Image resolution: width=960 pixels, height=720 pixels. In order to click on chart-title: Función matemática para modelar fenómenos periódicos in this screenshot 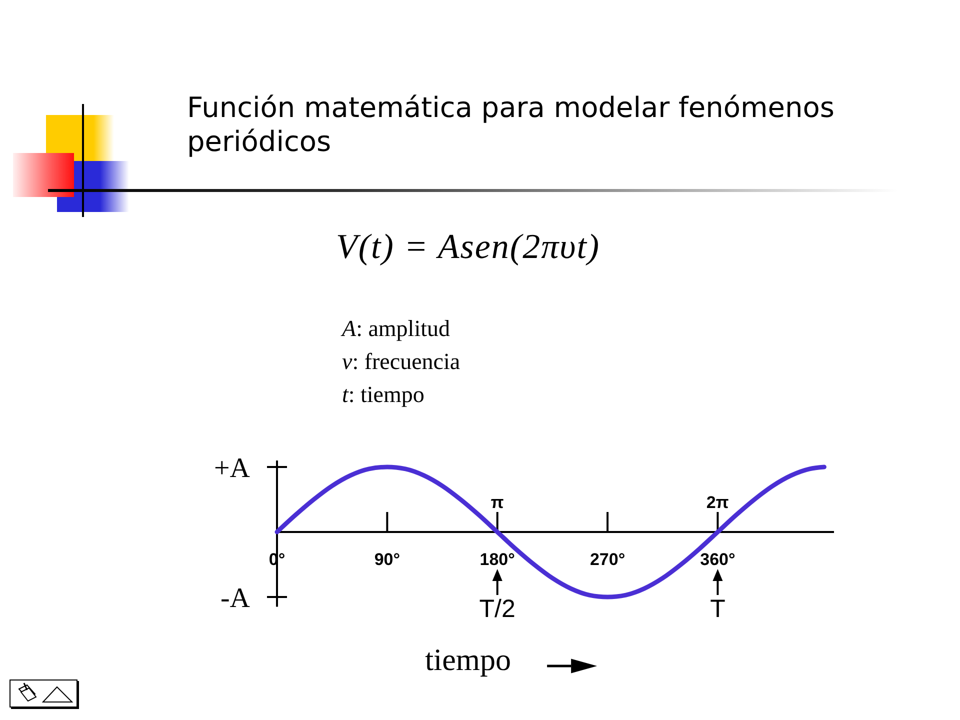, I will do `click(510, 124)`.